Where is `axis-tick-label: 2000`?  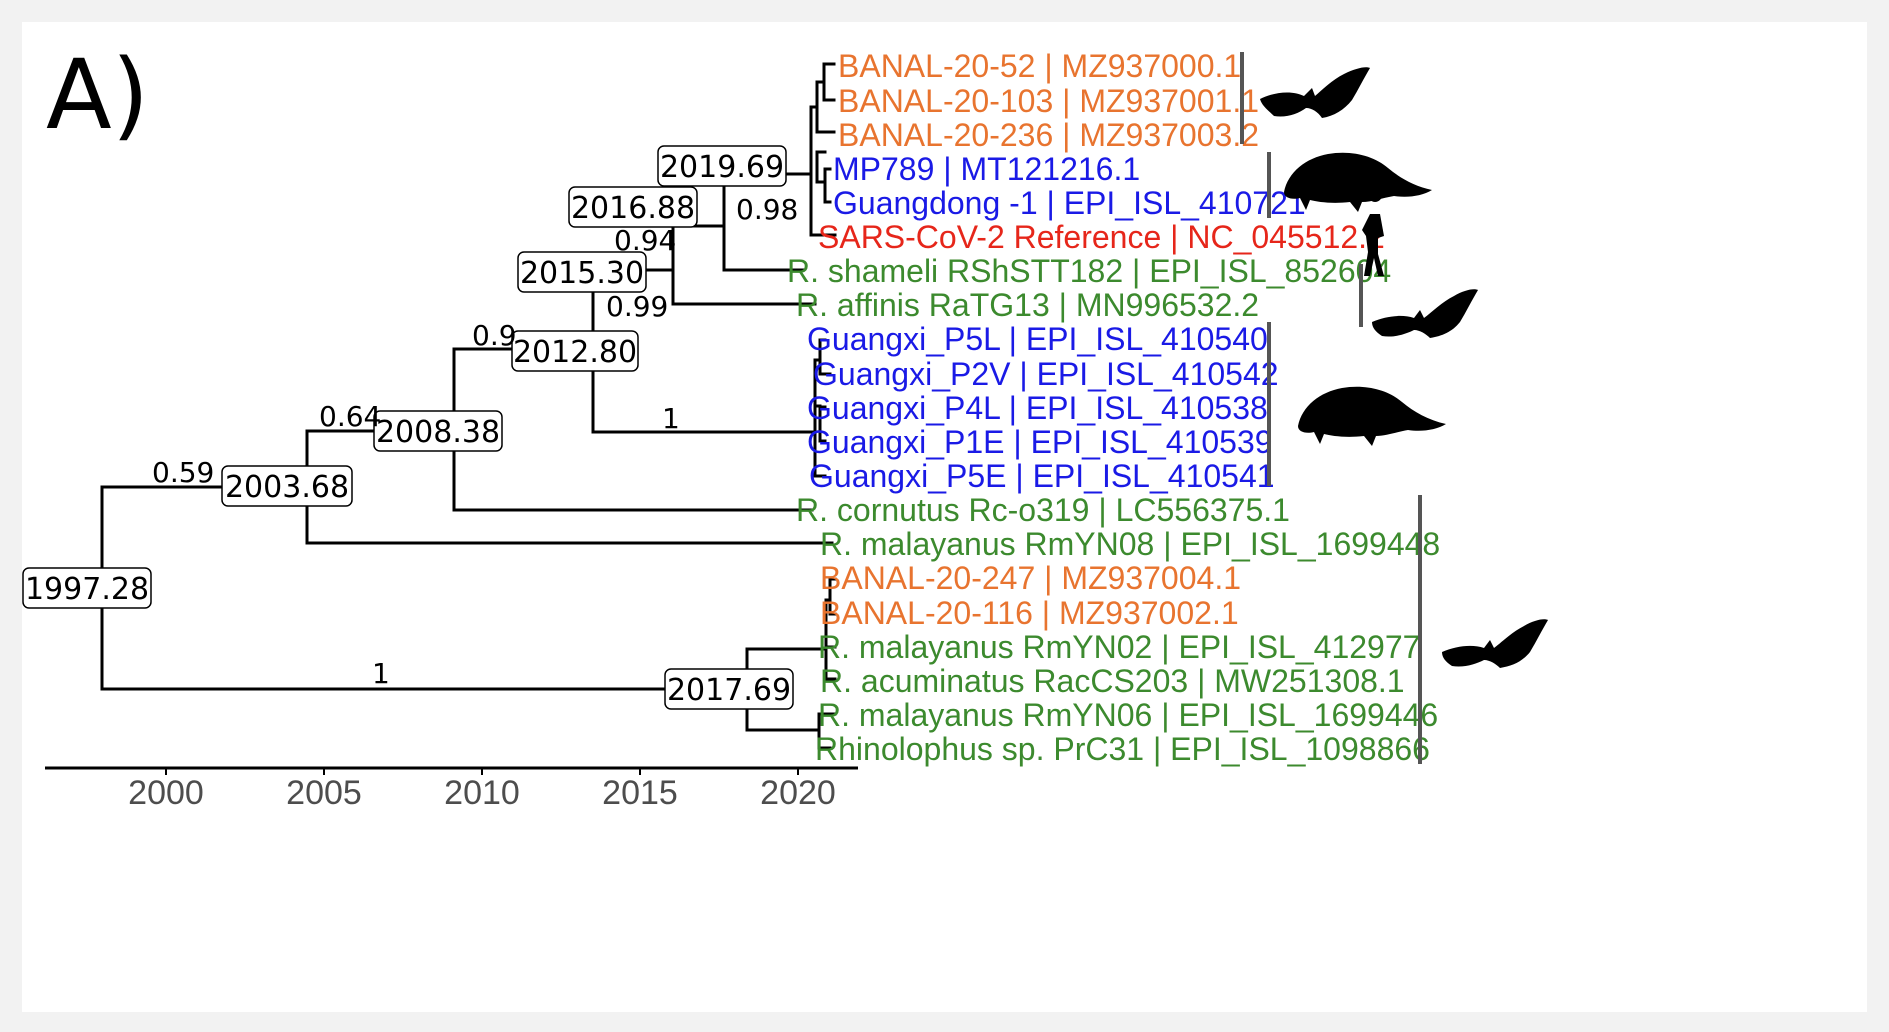
axis-tick-label: 2000 is located at coordinates (166, 793).